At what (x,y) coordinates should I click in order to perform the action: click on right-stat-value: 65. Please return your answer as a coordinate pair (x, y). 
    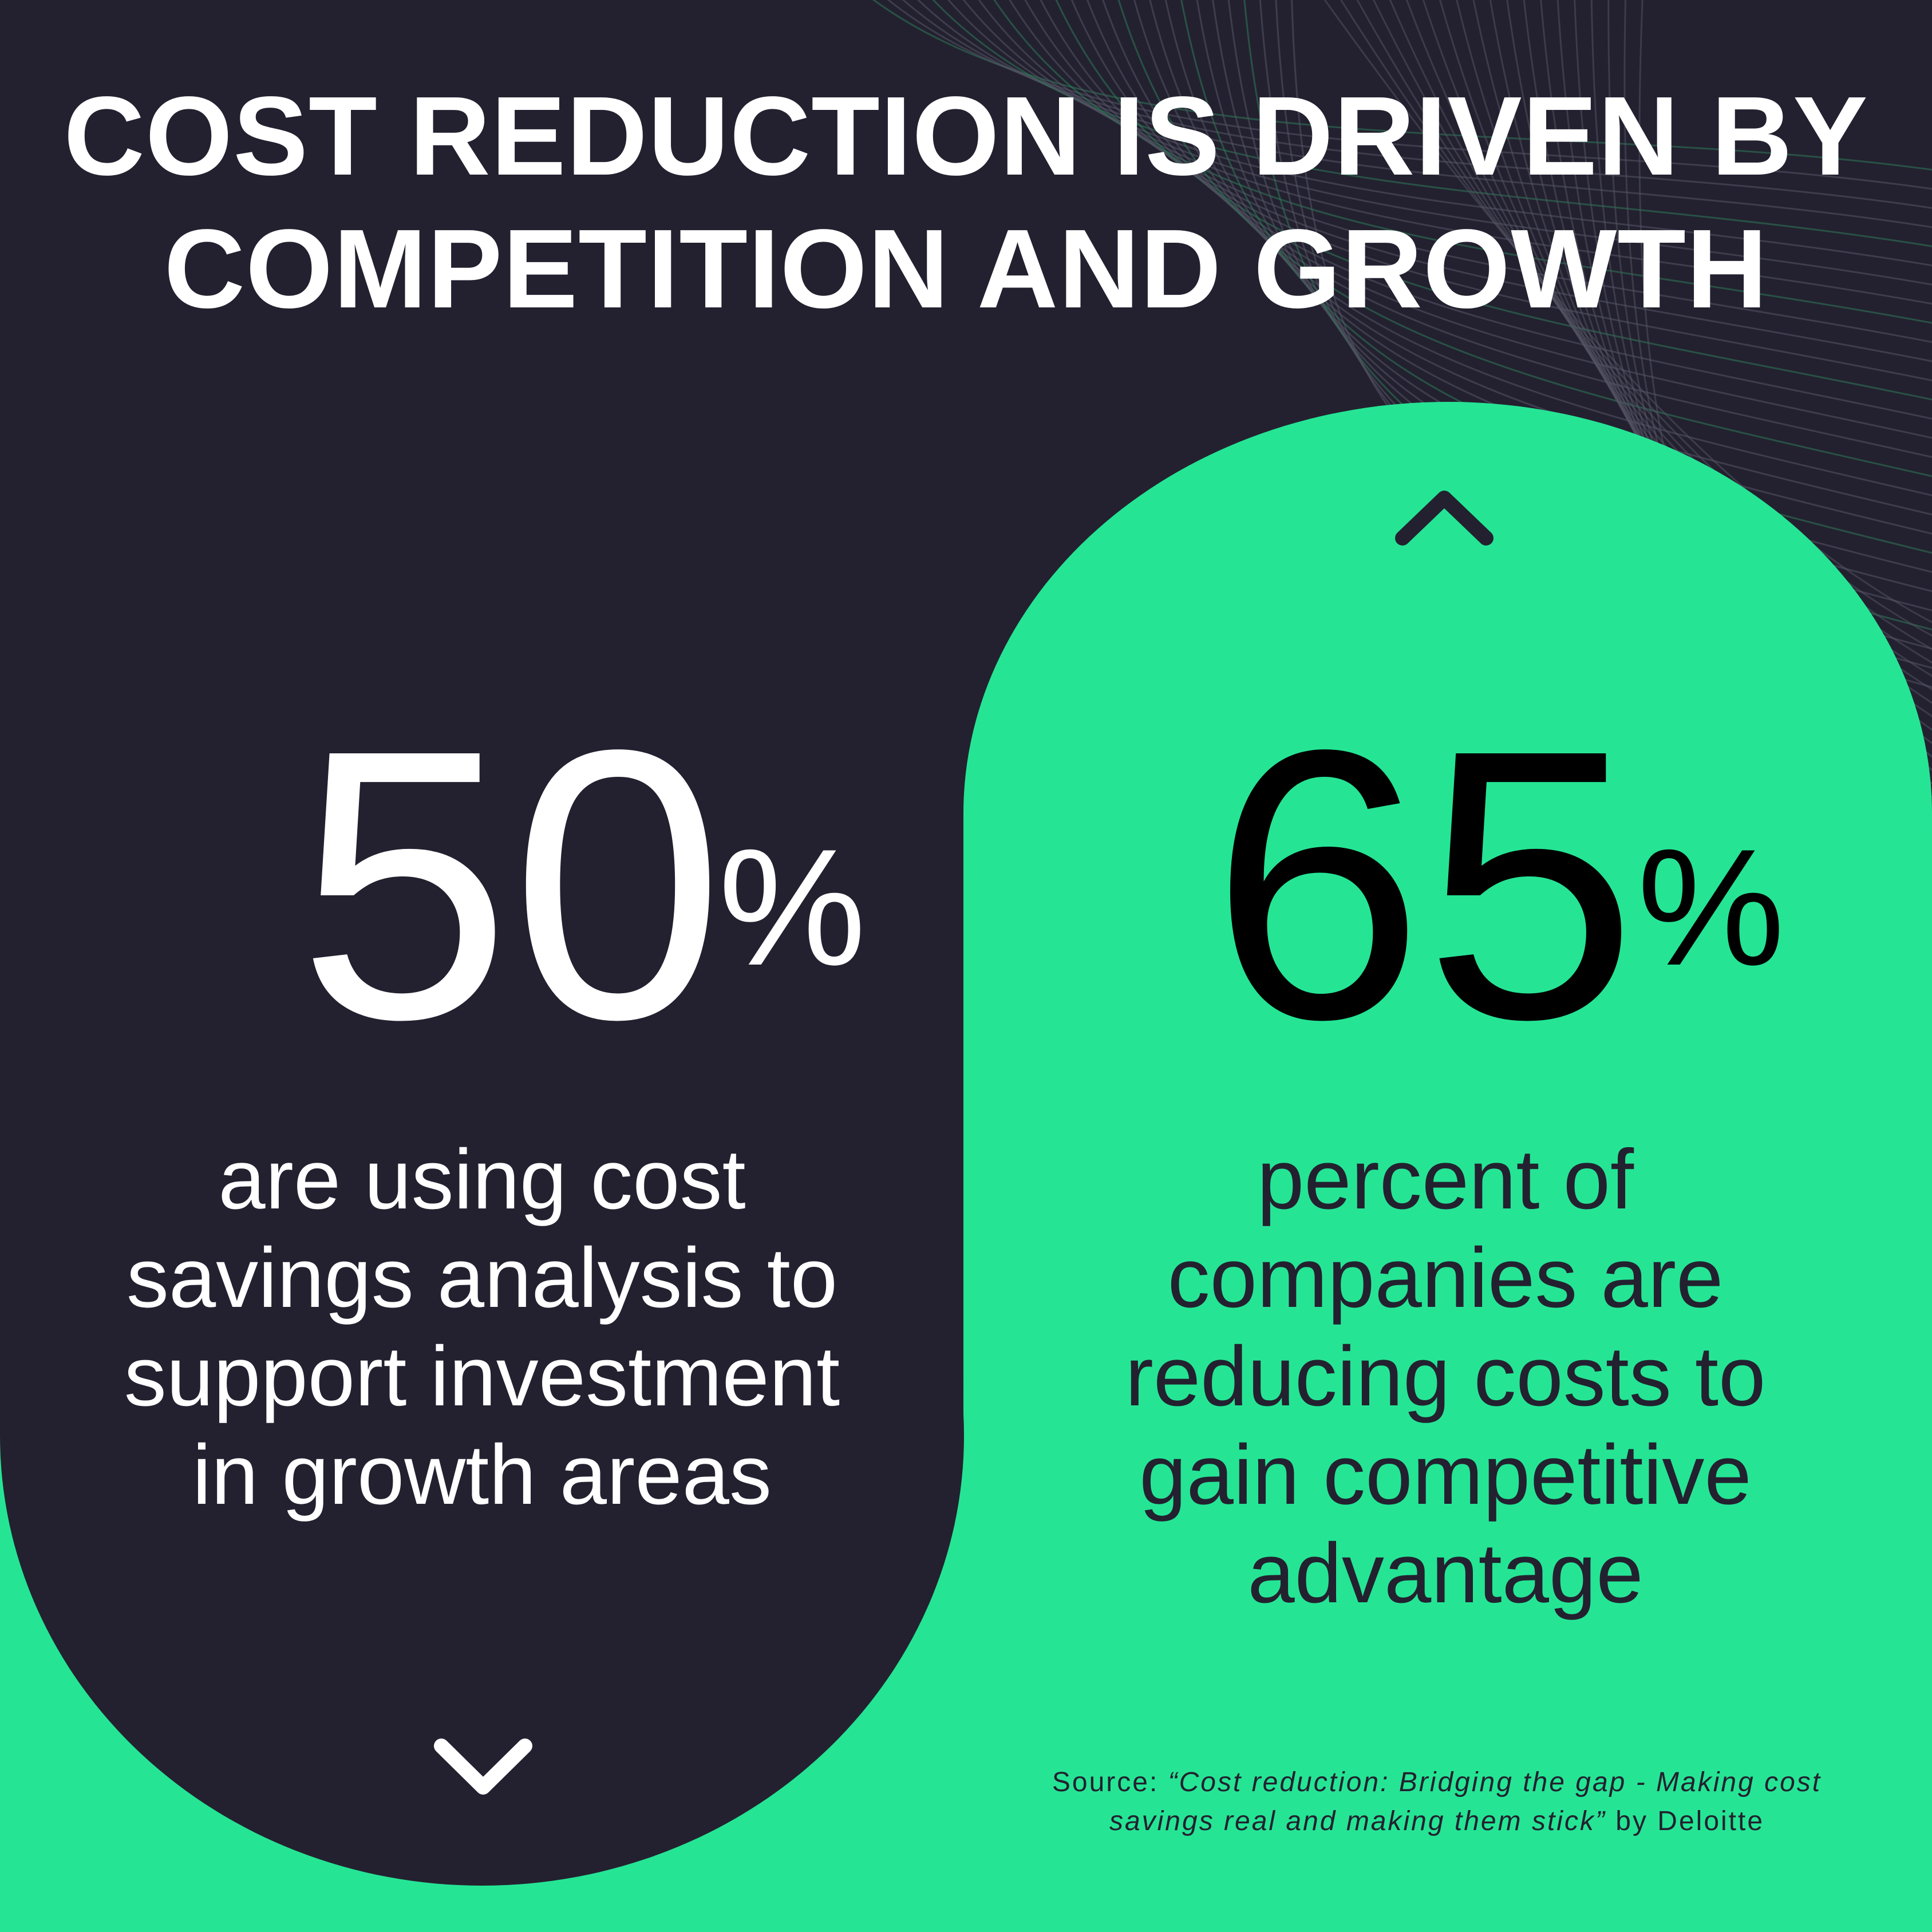
    Looking at the image, I should click on (1424, 884).